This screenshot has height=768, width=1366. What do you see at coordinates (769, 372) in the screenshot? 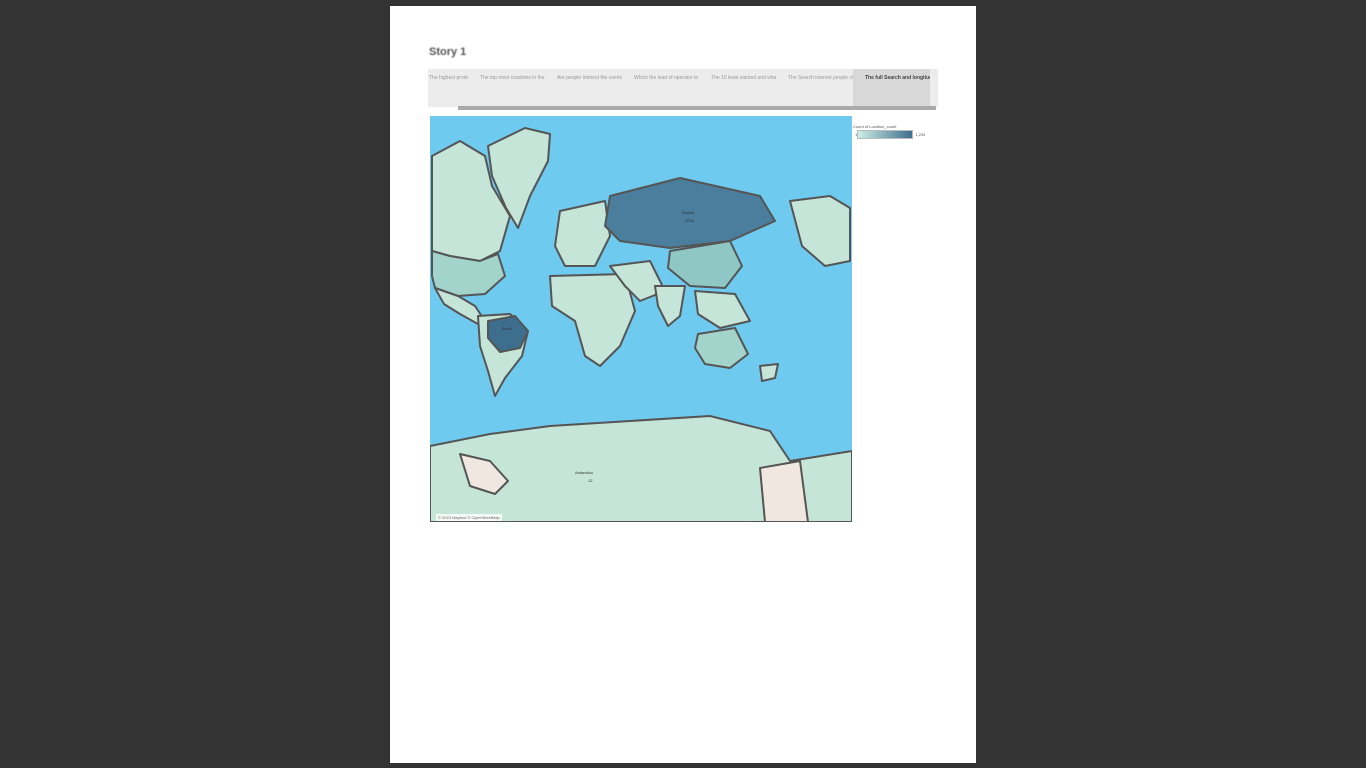
I see `region-new-zealand` at bounding box center [769, 372].